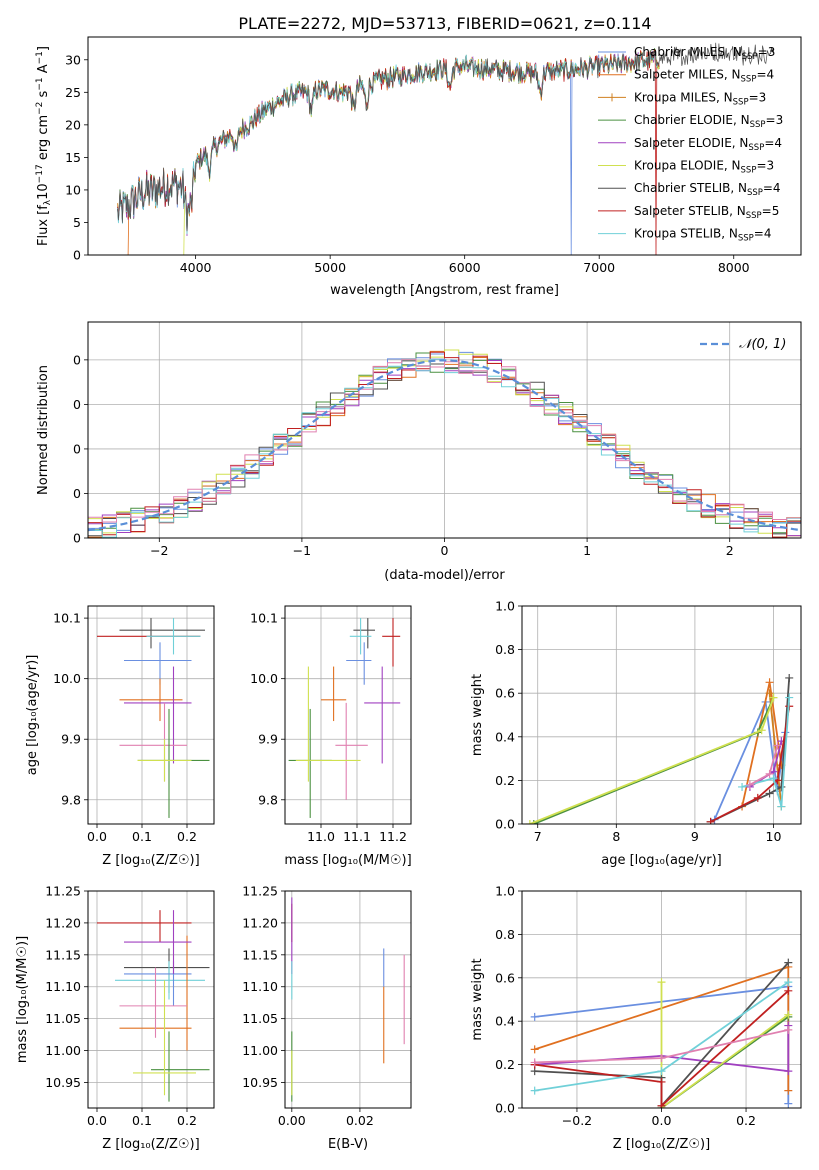  What do you see at coordinates (762, 344) in the screenshot?
I see `legend-label: 𝒩(0, 1)` at bounding box center [762, 344].